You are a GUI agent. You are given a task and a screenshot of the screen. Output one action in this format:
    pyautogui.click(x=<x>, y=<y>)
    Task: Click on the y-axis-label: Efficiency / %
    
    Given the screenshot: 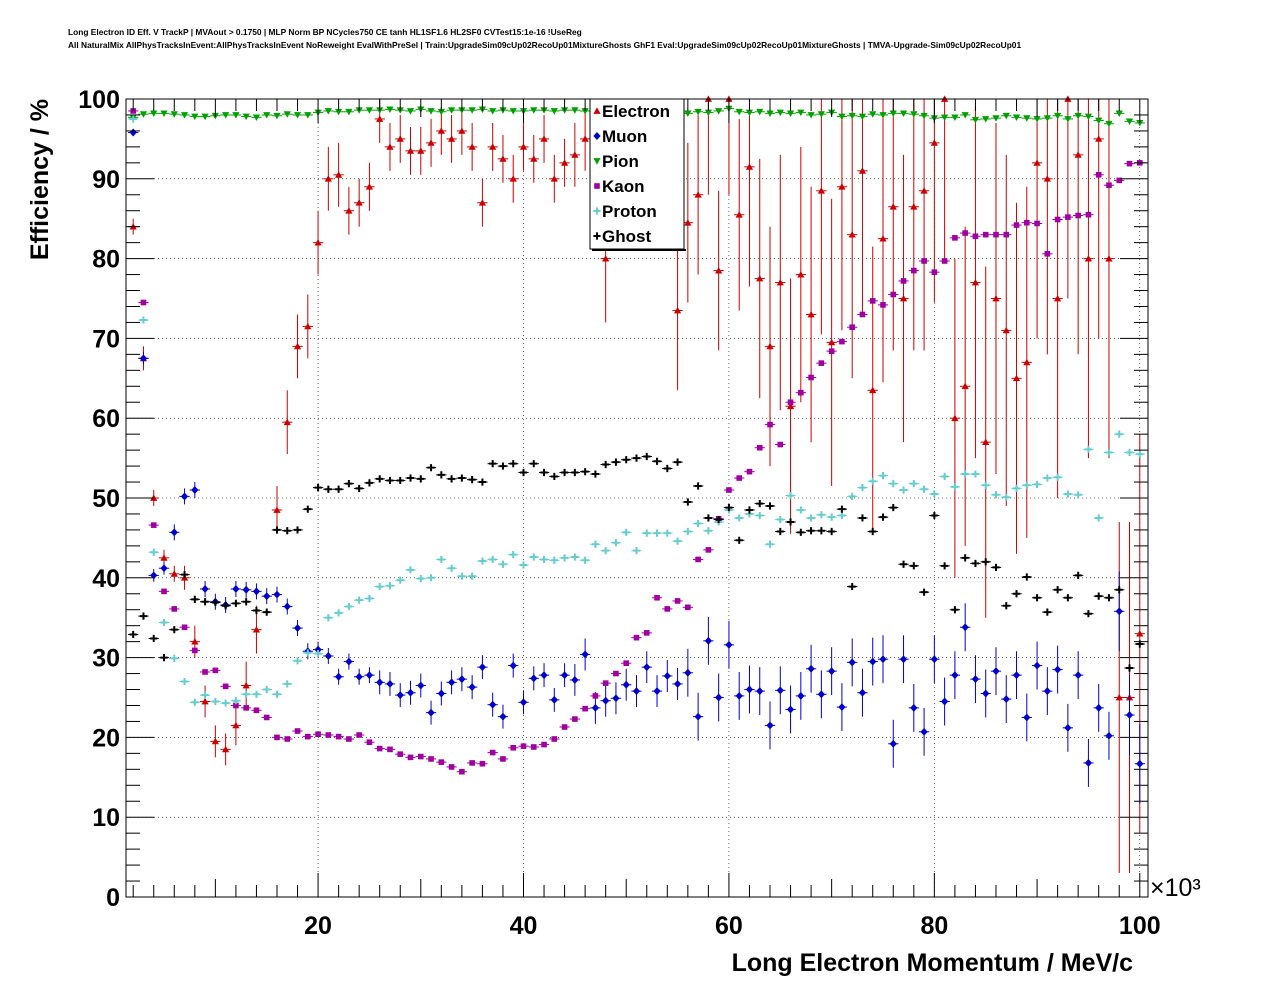 What is the action you would take?
    pyautogui.click(x=40, y=179)
    